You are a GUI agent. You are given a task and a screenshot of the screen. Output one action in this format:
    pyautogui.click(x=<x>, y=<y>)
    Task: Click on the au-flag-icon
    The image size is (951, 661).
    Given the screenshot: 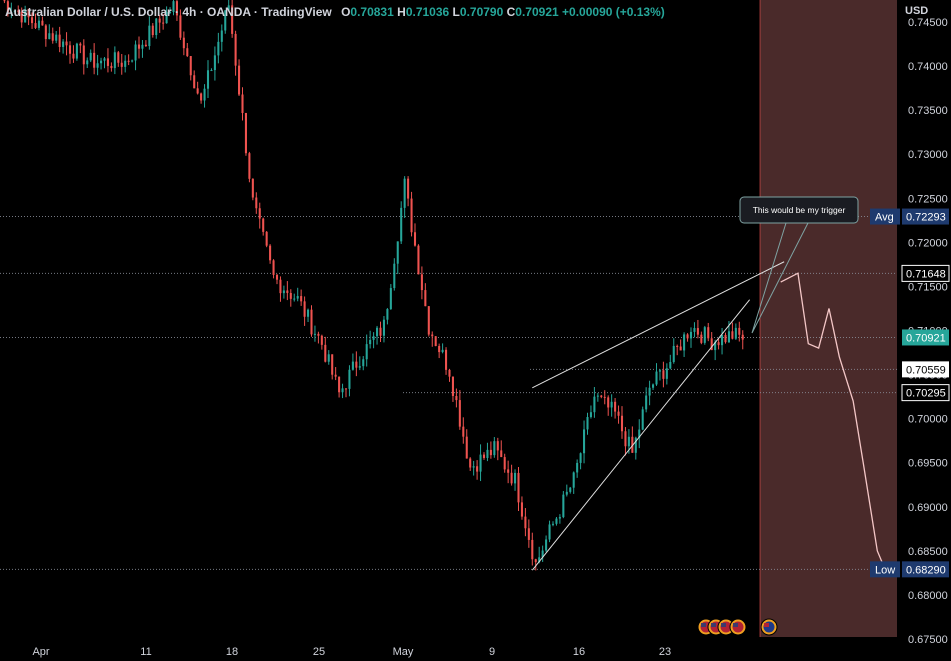 What is the action you would take?
    pyautogui.click(x=769, y=627)
    